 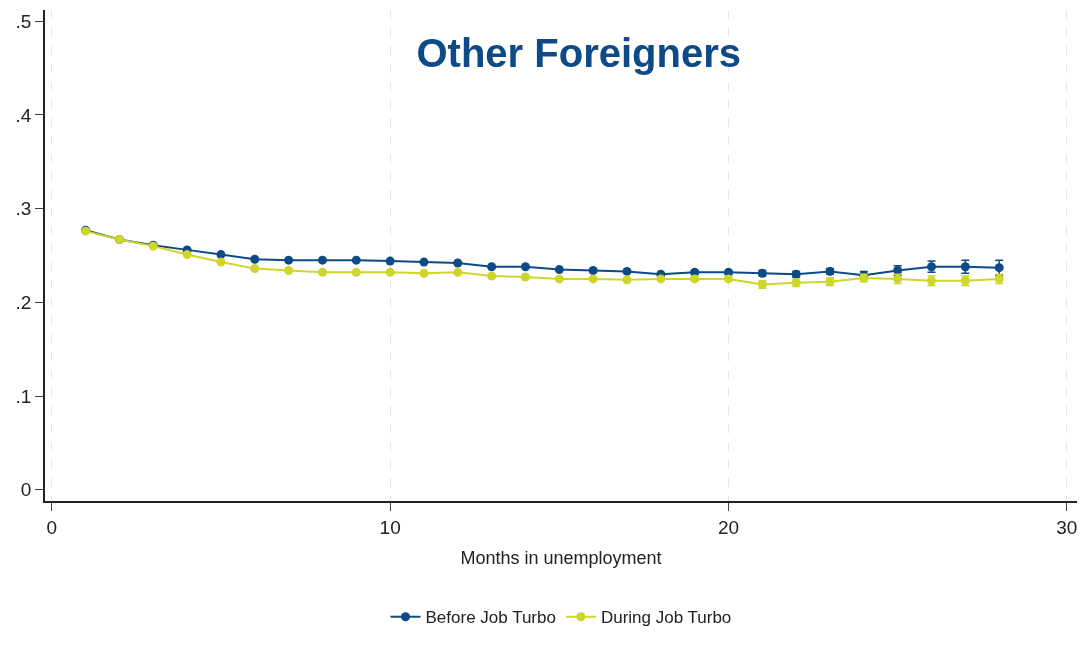 I want to click on y-tick-label: 0, so click(x=26, y=490).